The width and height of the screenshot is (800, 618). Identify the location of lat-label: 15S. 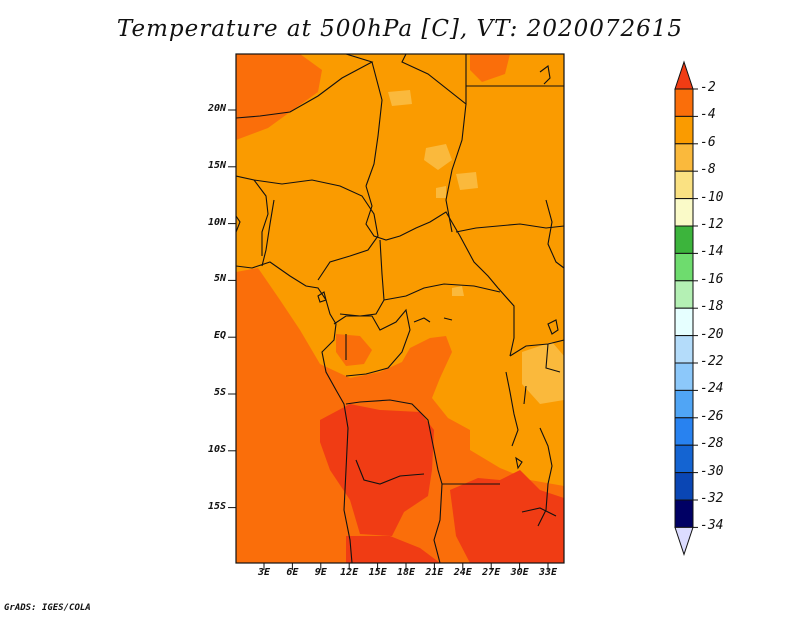
(216, 506).